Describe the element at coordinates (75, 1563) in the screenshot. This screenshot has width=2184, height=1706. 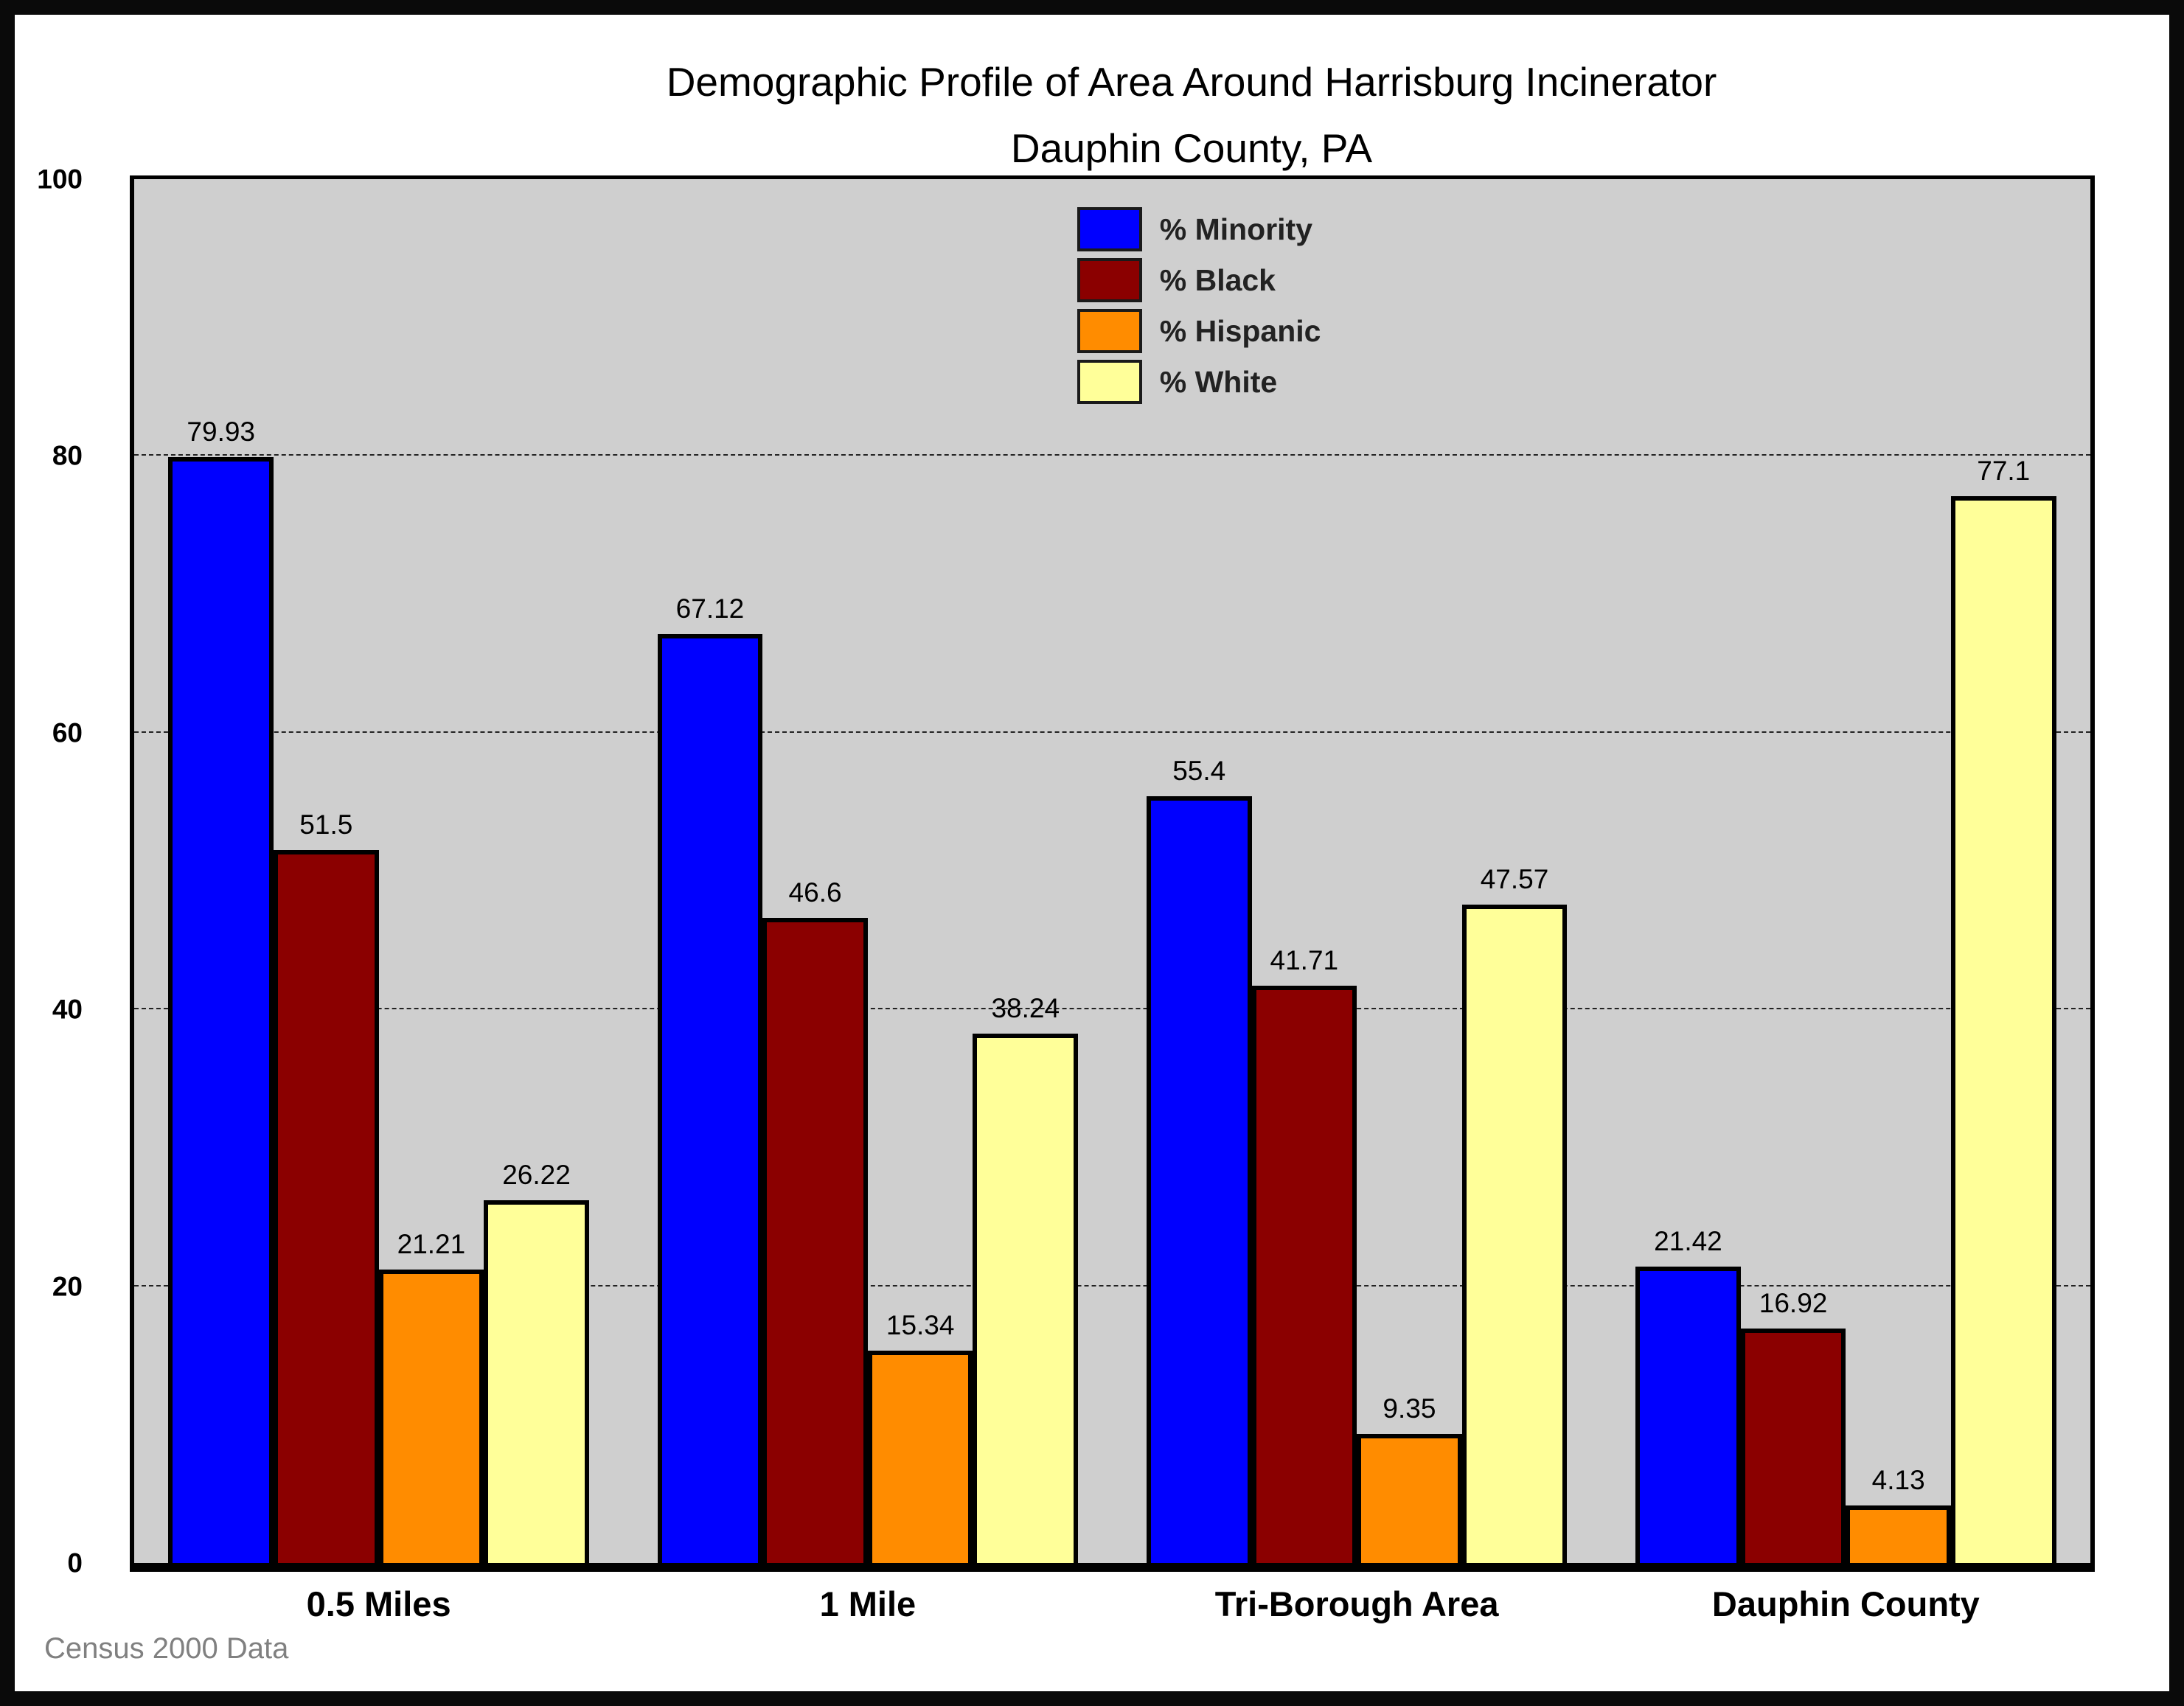
I see `y-axis-tick-label: 0` at that location.